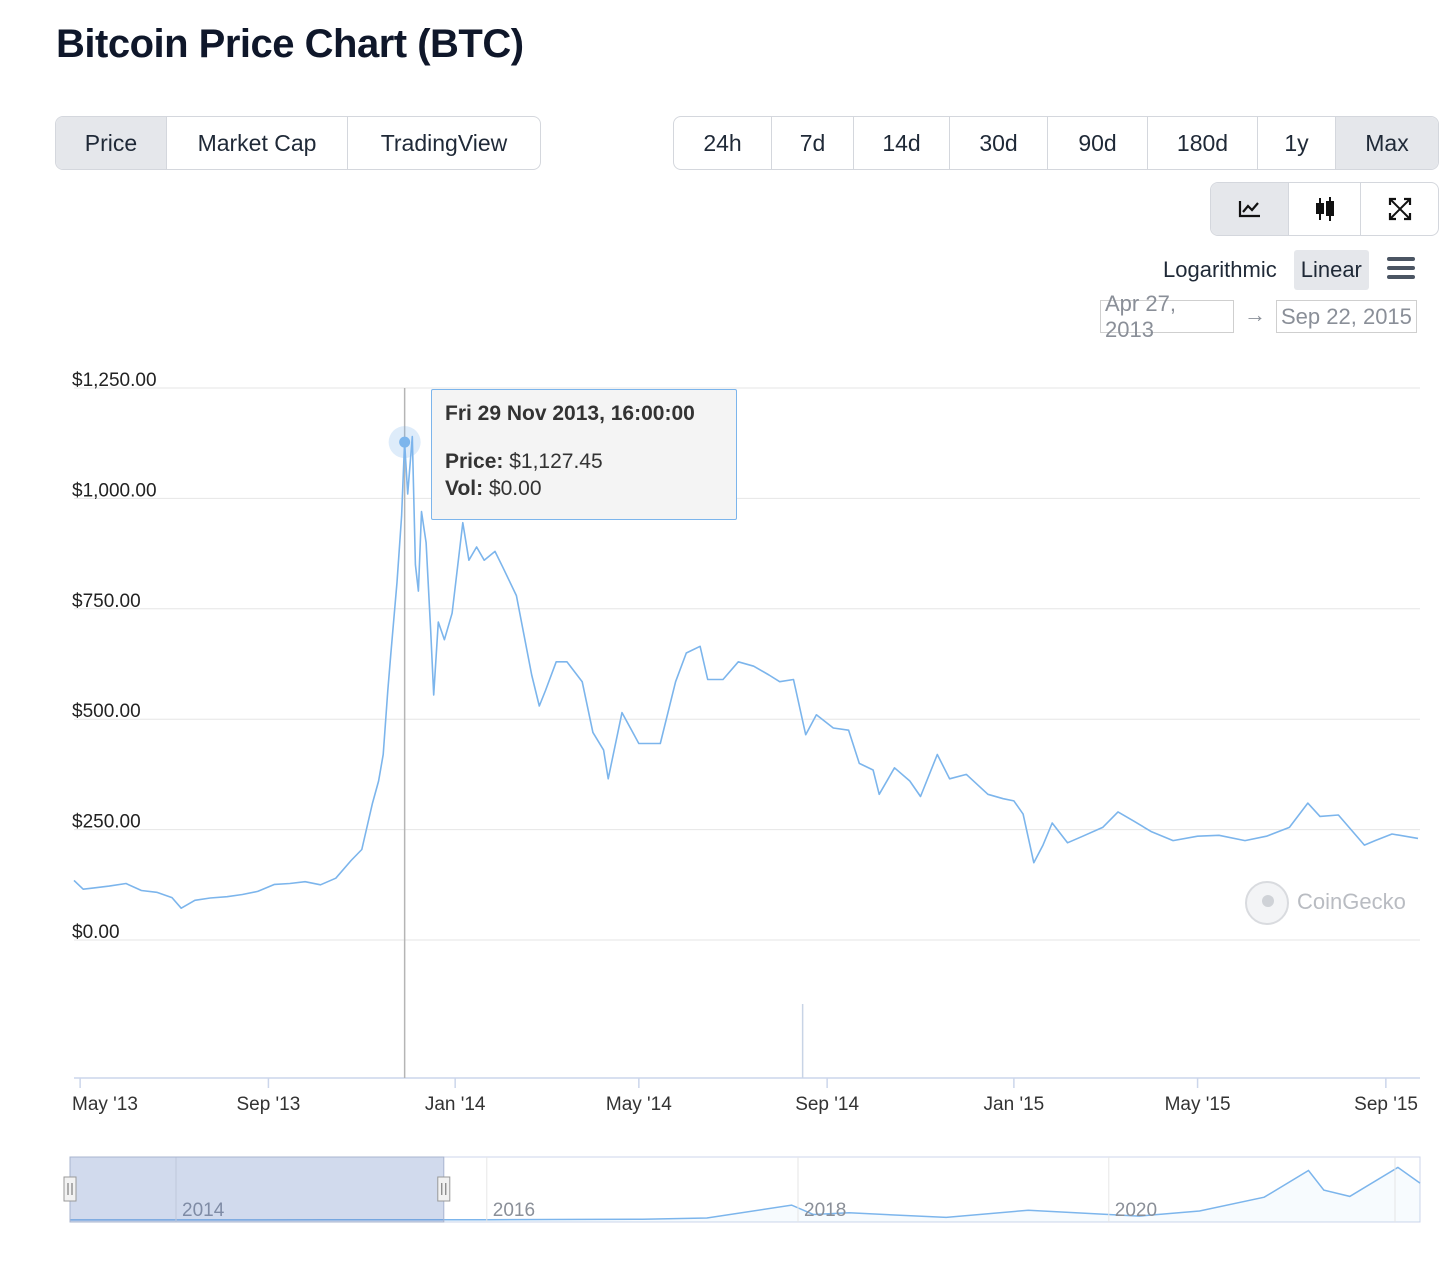  I want to click on coingecko-logo, so click(1267, 903).